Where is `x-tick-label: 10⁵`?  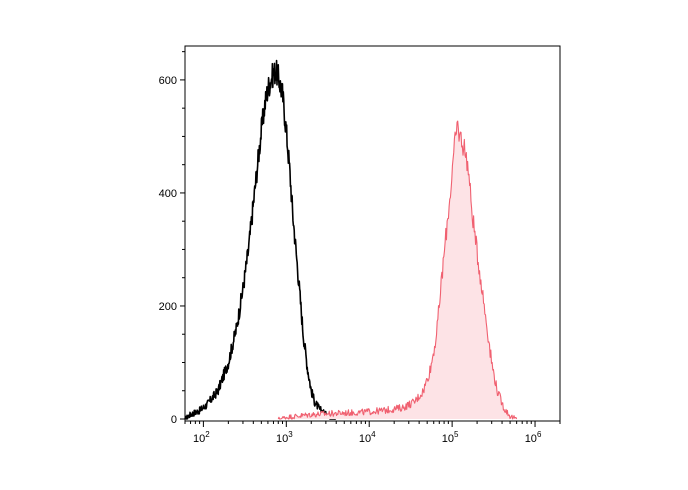 x-tick-label: 10⁵ is located at coordinates (450, 437).